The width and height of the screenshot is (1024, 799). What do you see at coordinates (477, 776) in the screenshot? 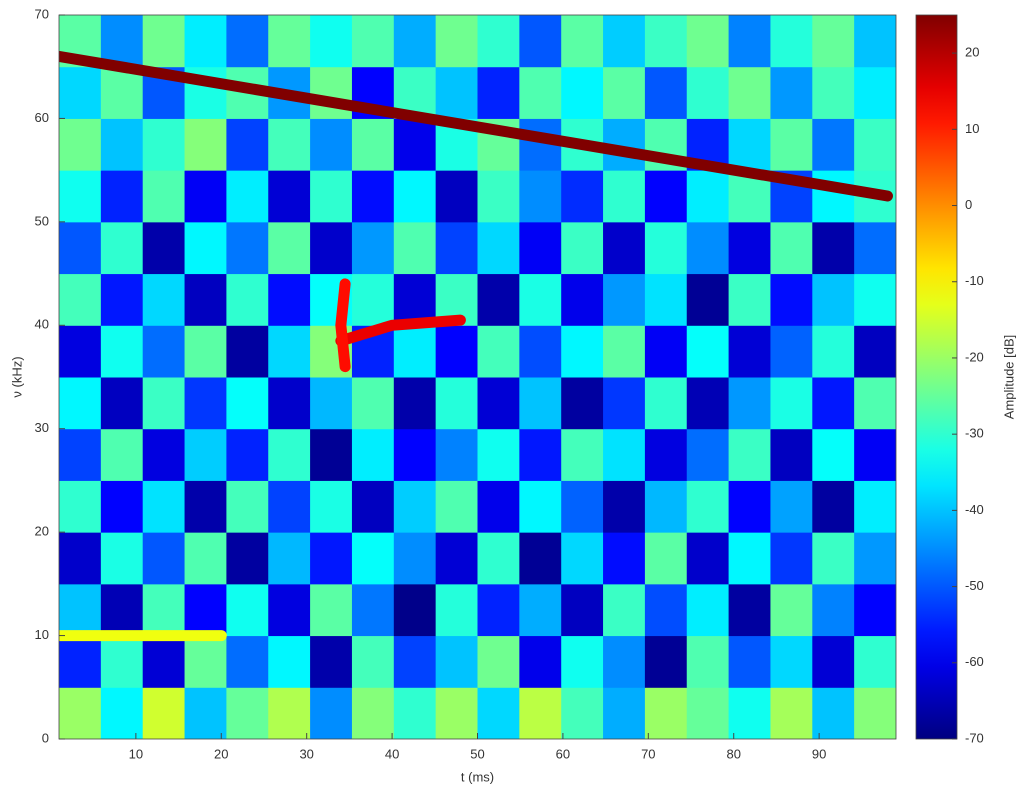
I see `x-axis-label: t (ms)` at bounding box center [477, 776].